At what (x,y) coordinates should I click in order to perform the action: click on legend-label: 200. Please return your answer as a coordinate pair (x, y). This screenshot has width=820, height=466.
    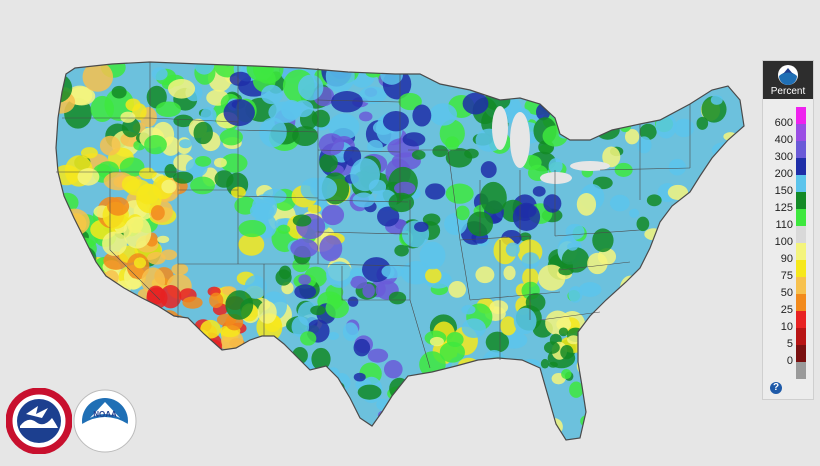
    Looking at the image, I should click on (783, 174).